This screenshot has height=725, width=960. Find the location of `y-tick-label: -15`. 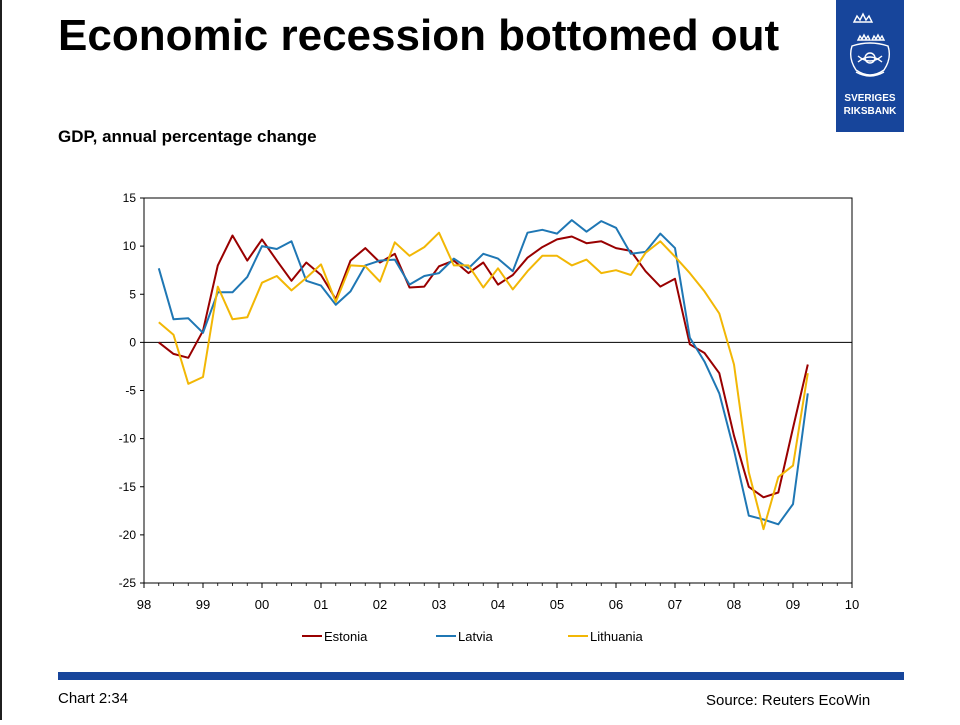

y-tick-label: -15 is located at coordinates (128, 487).